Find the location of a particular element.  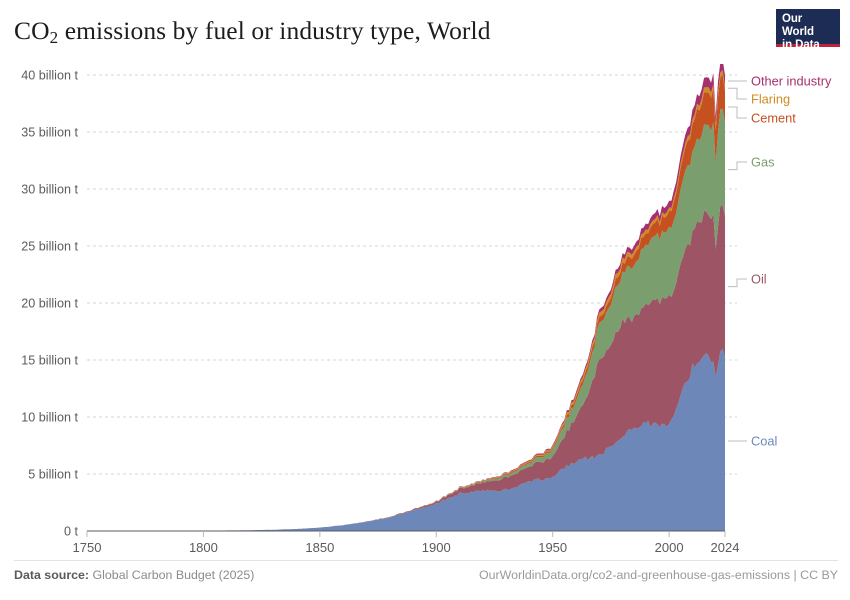

y-axis-tick-label: 30 billion t is located at coordinates (49, 190).